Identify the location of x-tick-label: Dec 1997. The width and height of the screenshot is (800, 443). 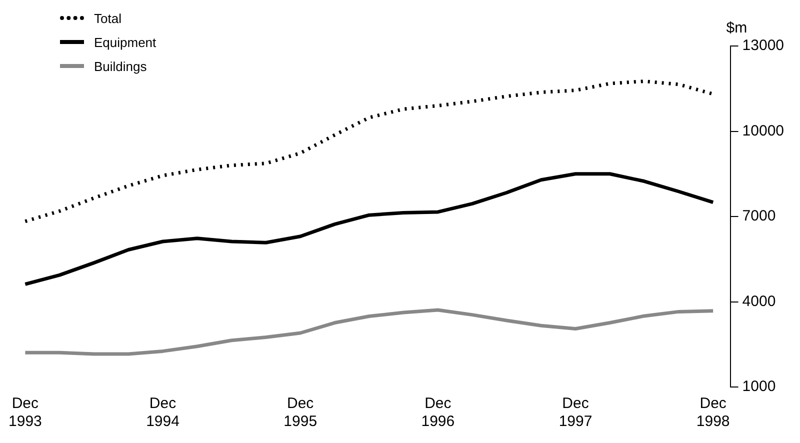
(575, 412).